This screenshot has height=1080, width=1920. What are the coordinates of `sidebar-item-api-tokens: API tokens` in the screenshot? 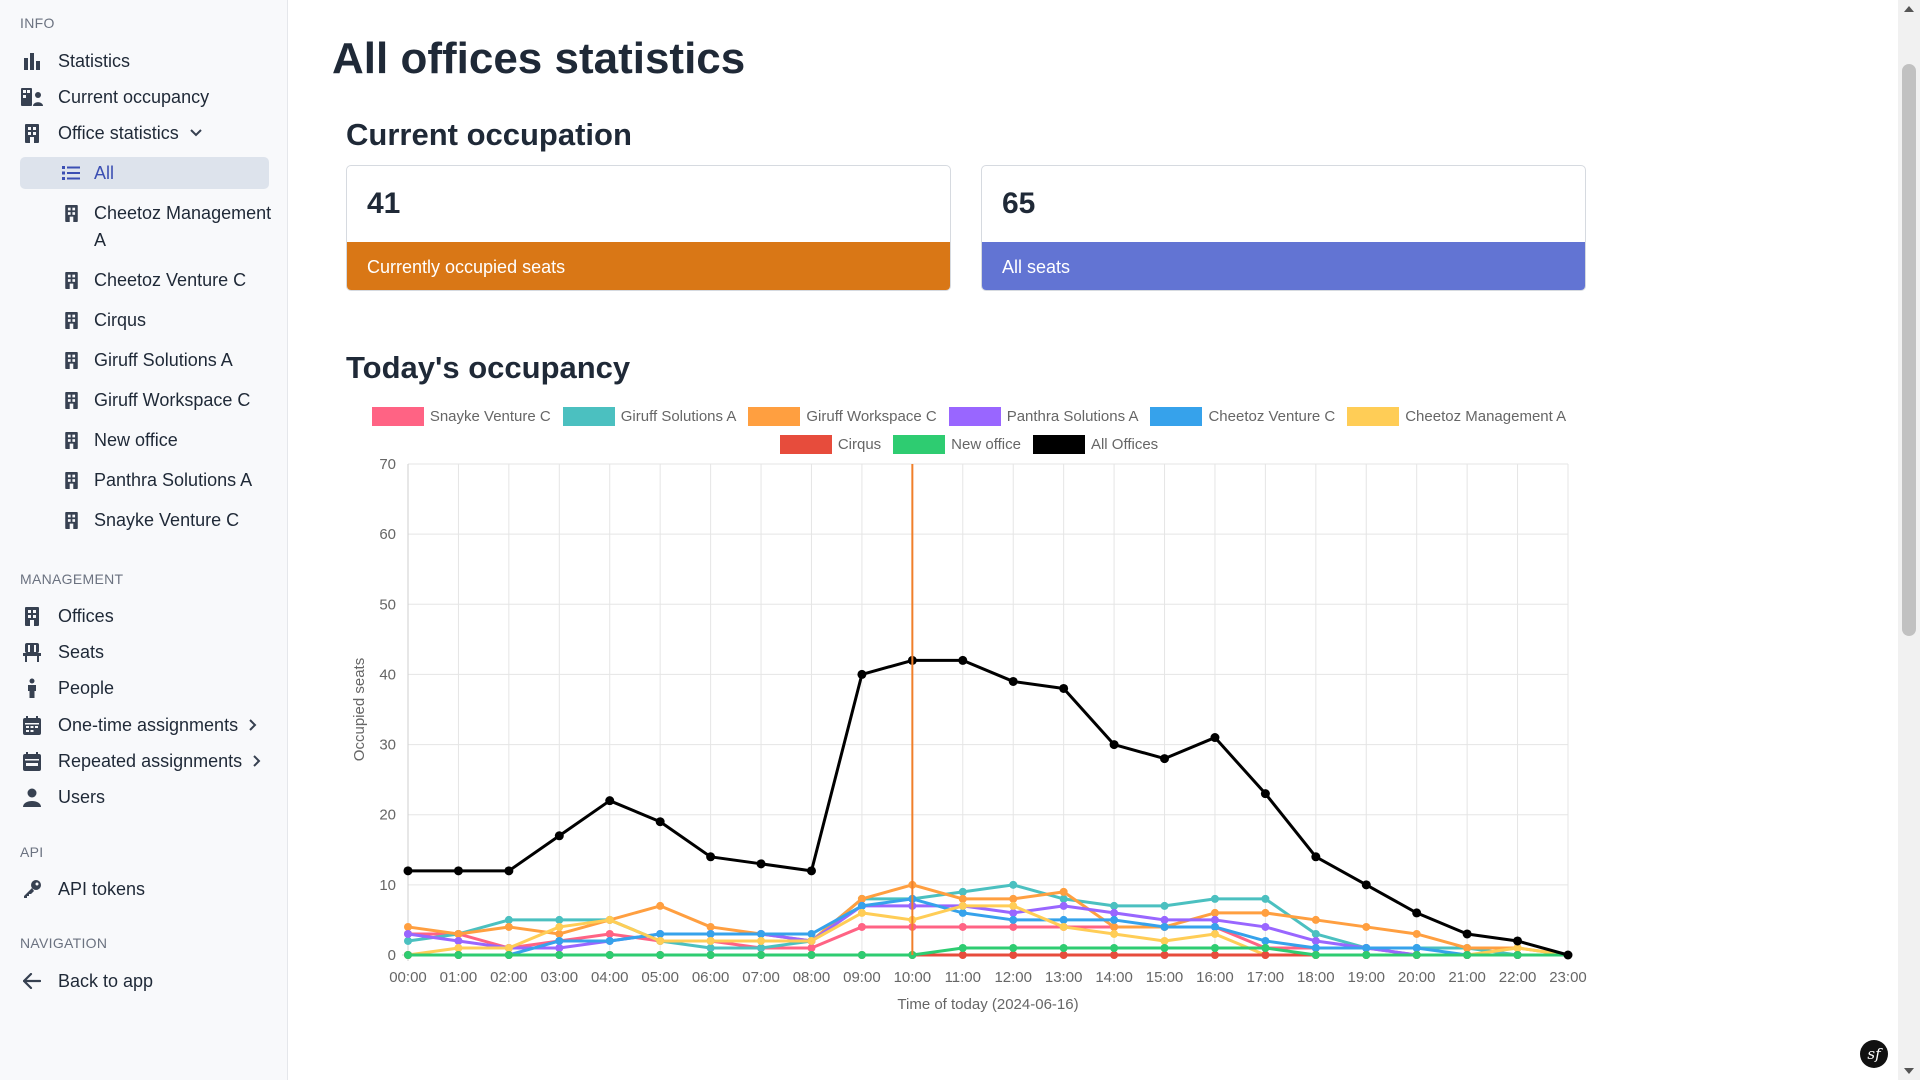 It's located at (82, 889).